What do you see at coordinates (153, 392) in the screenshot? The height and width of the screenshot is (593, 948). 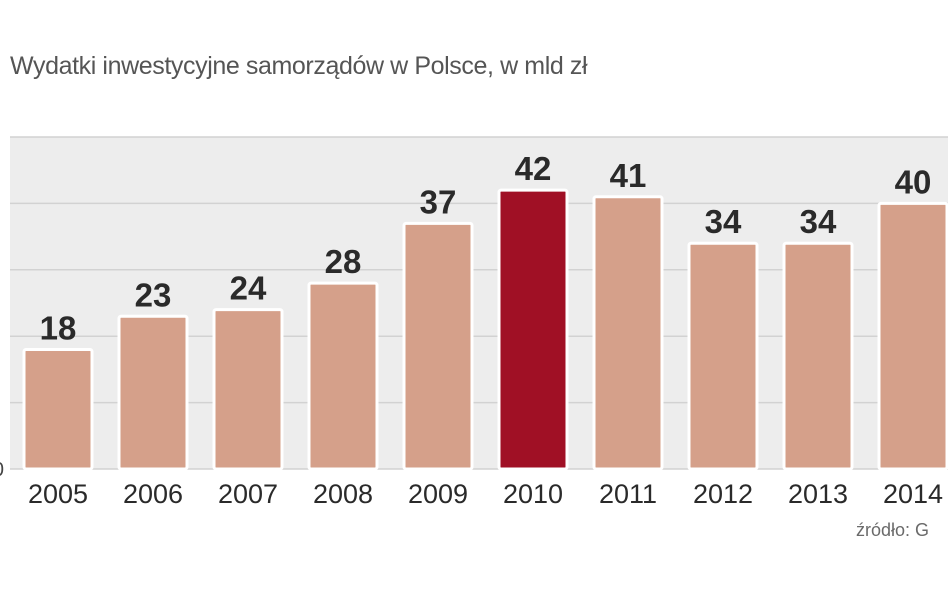 I see `bar-2006` at bounding box center [153, 392].